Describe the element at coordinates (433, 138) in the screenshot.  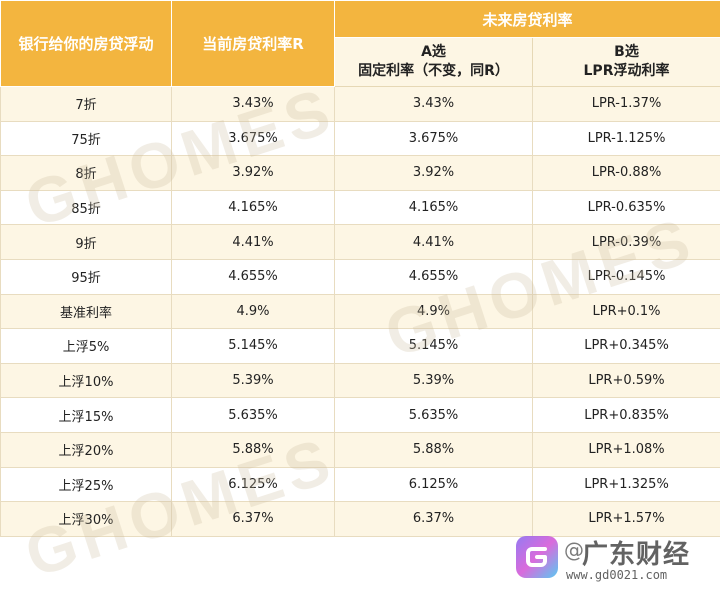
I see `cell-fixed-rate: 3.675%` at that location.